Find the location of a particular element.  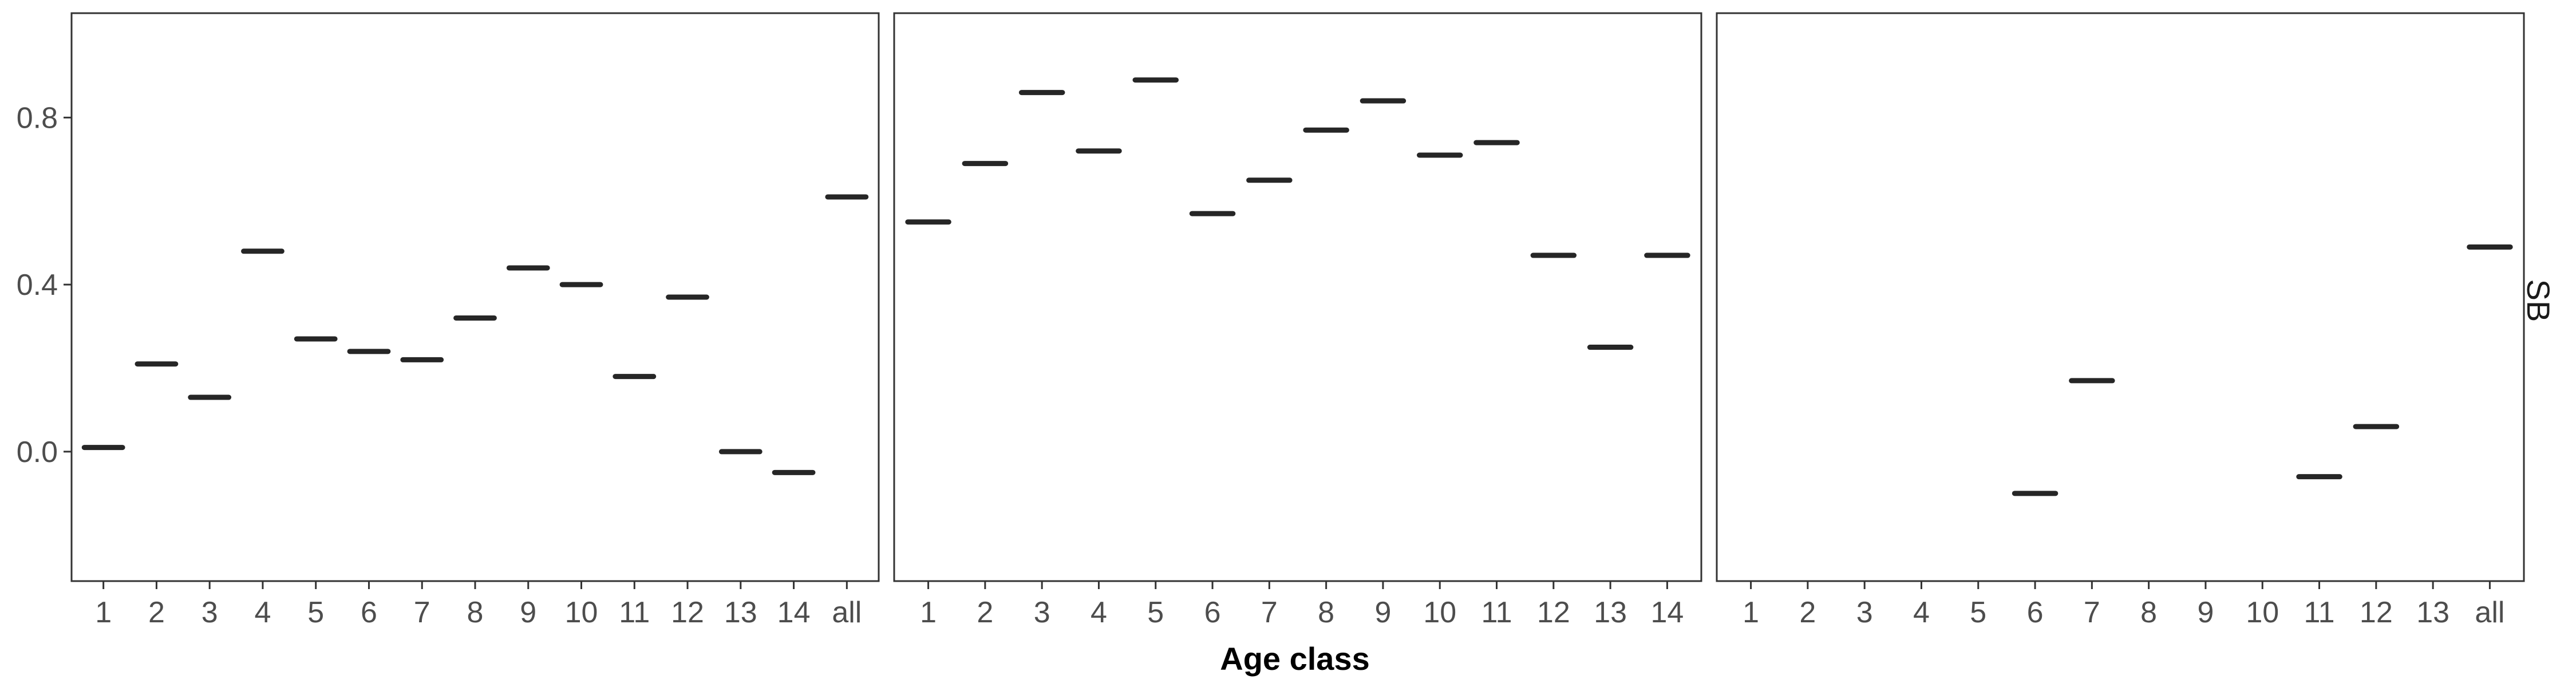

x-axis-title: Age class is located at coordinates (1295, 659).